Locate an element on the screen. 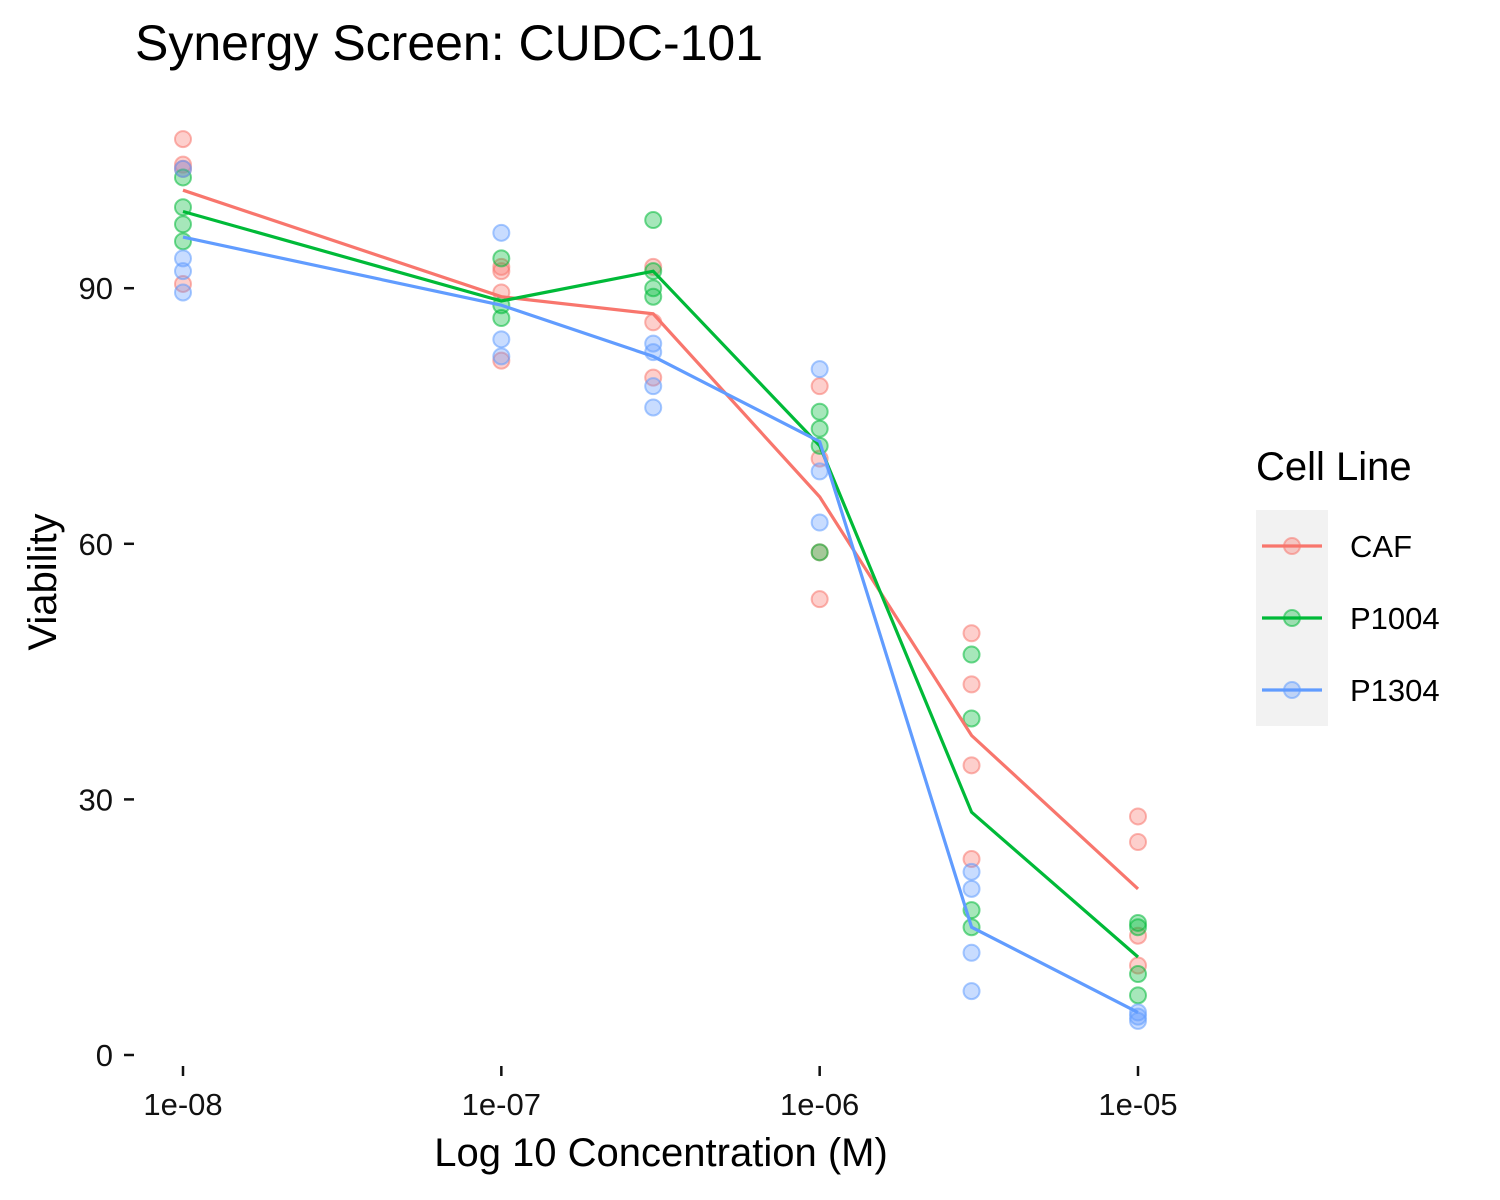 This screenshot has height=1200, width=1500. legend-items: CAF P1004 P1304 is located at coordinates (1351, 618).